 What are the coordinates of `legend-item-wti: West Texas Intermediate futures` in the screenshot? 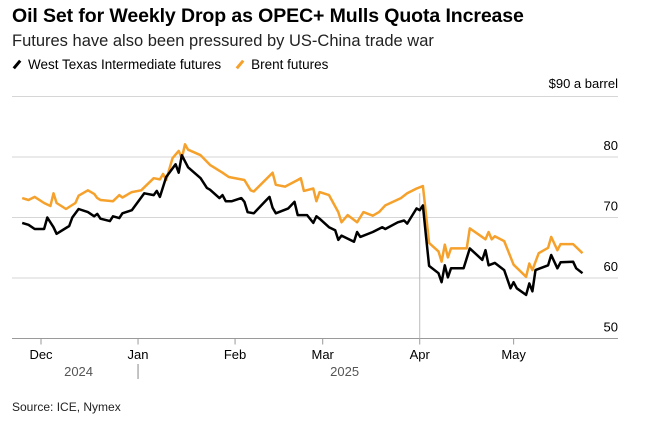 It's located at (116, 64).